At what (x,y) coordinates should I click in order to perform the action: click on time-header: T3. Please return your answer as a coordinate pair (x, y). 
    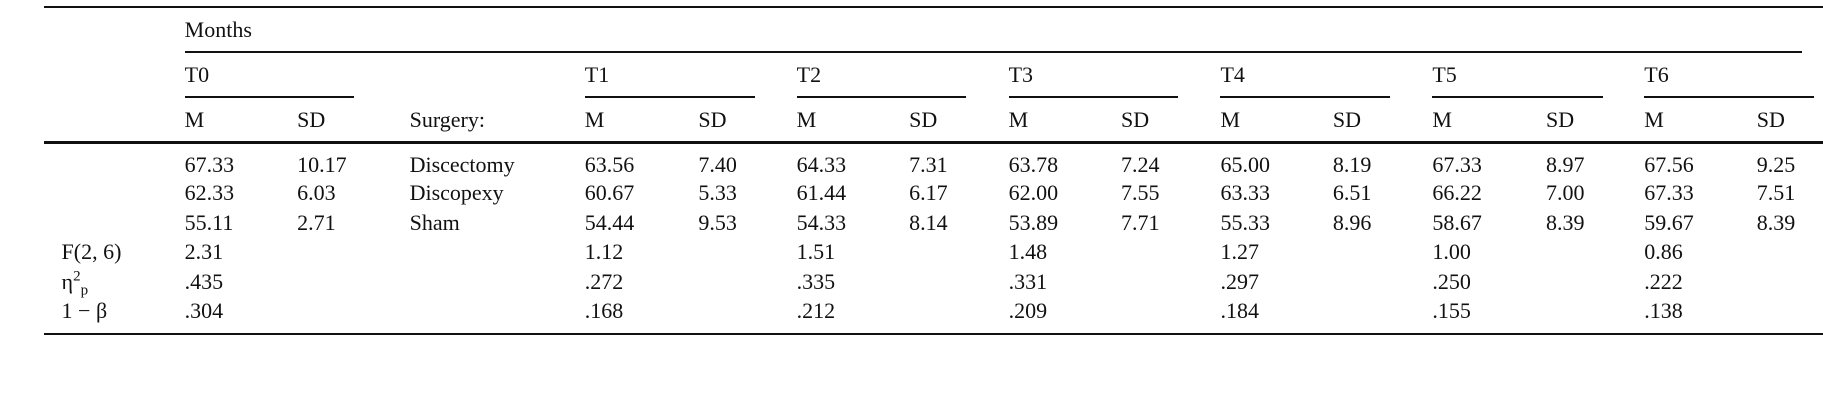
    Looking at the image, I should click on (1021, 74).